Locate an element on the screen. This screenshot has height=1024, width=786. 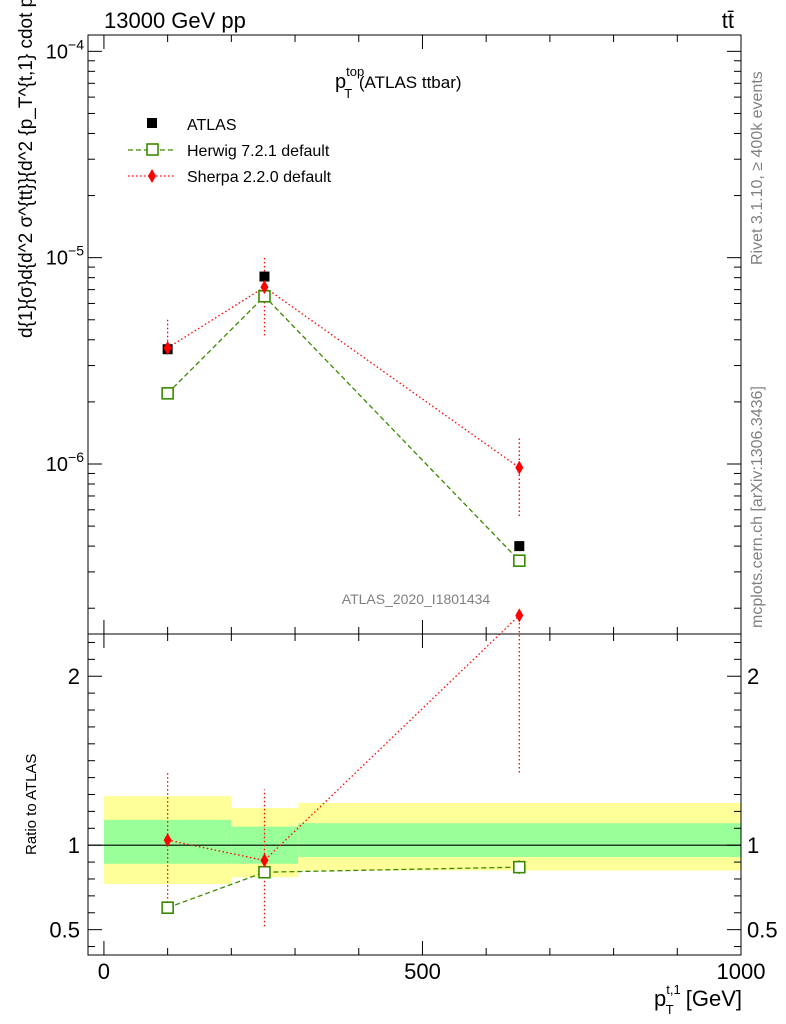
ratio-y-tick-label-left: 1 is located at coordinates (74, 845).